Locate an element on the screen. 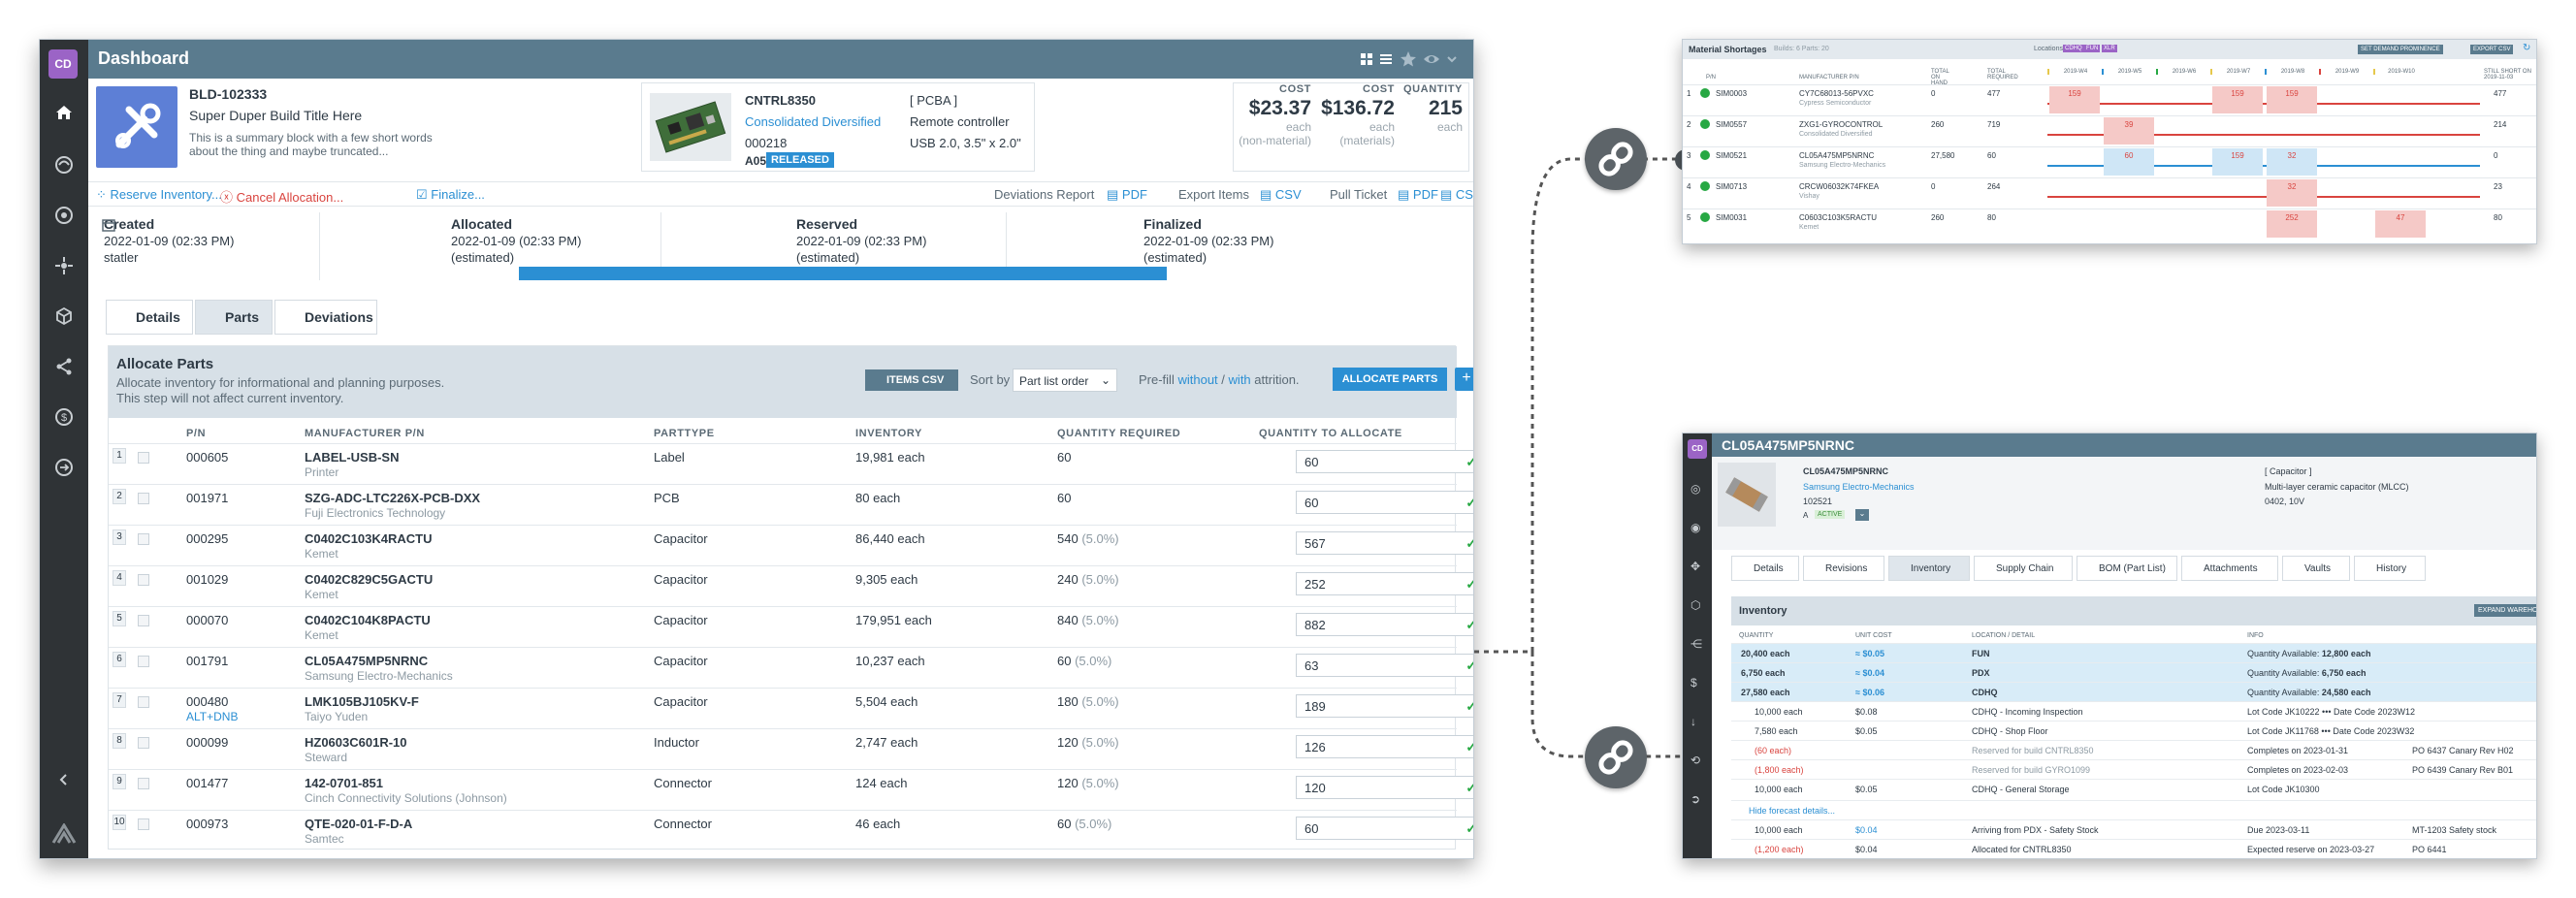 The width and height of the screenshot is (2576, 898). eye-icon: ◉ is located at coordinates (1695, 527).